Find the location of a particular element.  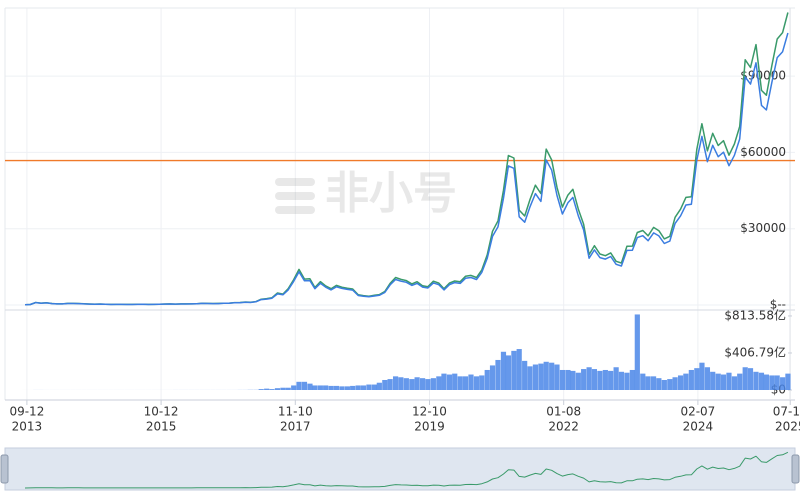

y-tick-label: $60000 is located at coordinates (763, 152).